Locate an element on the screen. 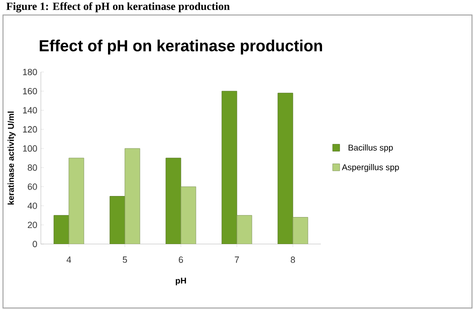  y-tick-label: 180 is located at coordinates (30, 72).